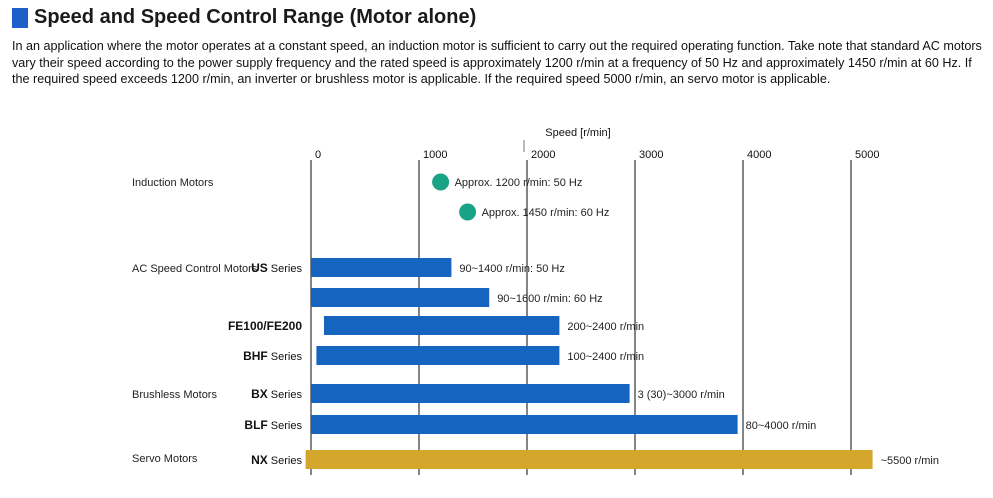 This screenshot has height=498, width=993. What do you see at coordinates (681, 395) in the screenshot?
I see `bar-label: 3 (30)~3000 r/min` at bounding box center [681, 395].